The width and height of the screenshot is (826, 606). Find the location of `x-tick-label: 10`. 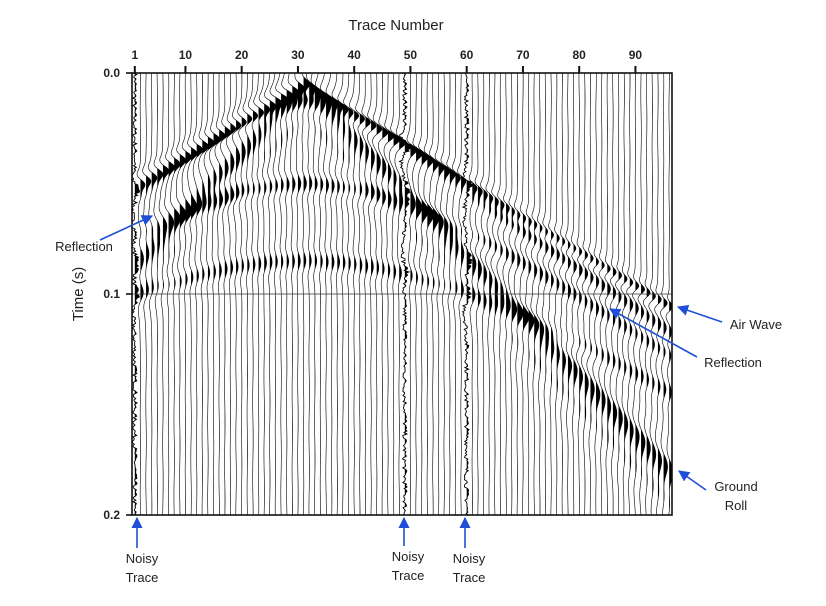

x-tick-label: 10 is located at coordinates (186, 55).